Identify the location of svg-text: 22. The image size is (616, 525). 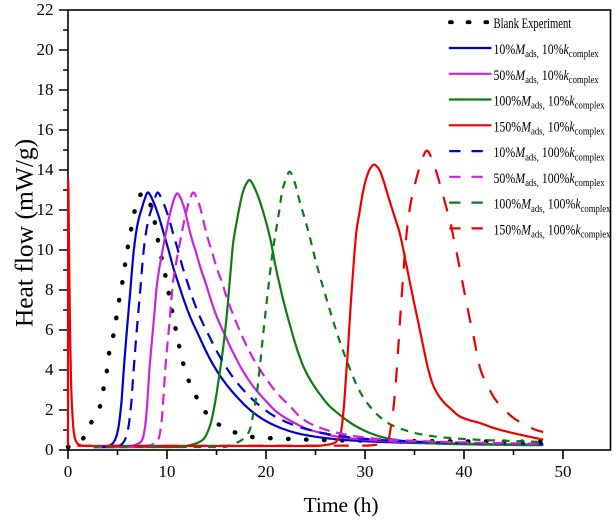
(45, 9).